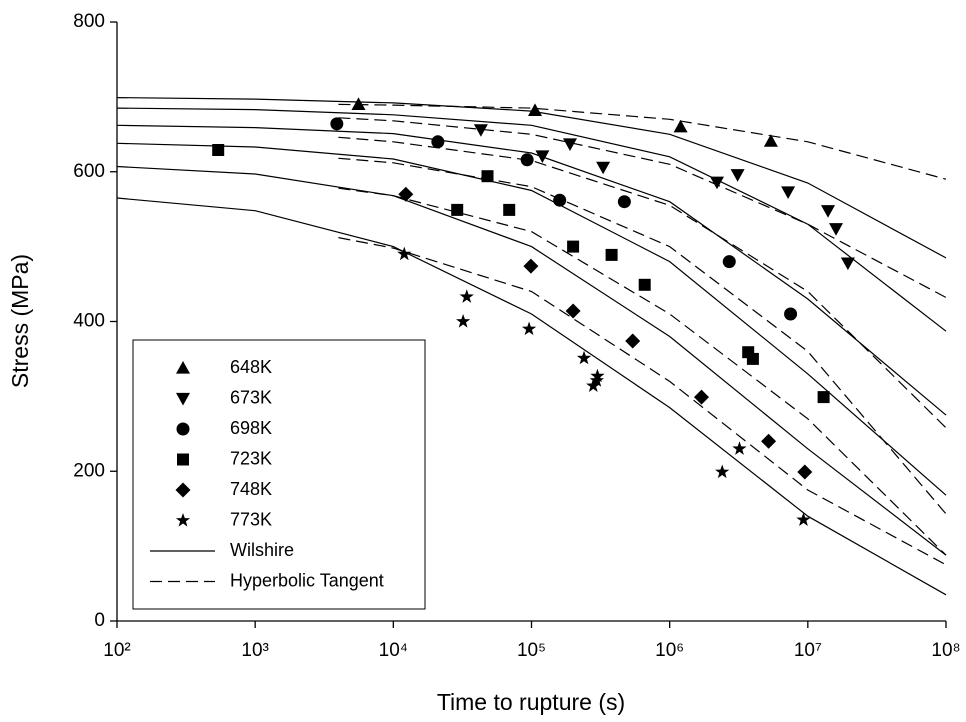  Describe the element at coordinates (669, 650) in the screenshot. I see `x-tick-label: 10⁶` at that location.